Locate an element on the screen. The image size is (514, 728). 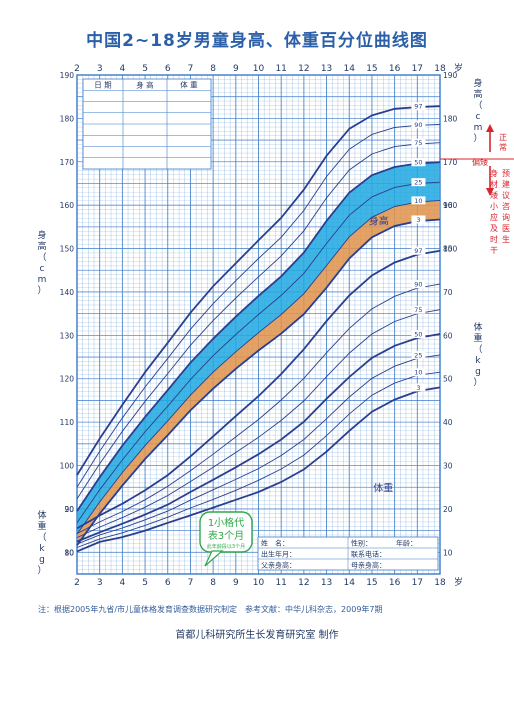
weight-tick-right: 20 is located at coordinates (448, 509).